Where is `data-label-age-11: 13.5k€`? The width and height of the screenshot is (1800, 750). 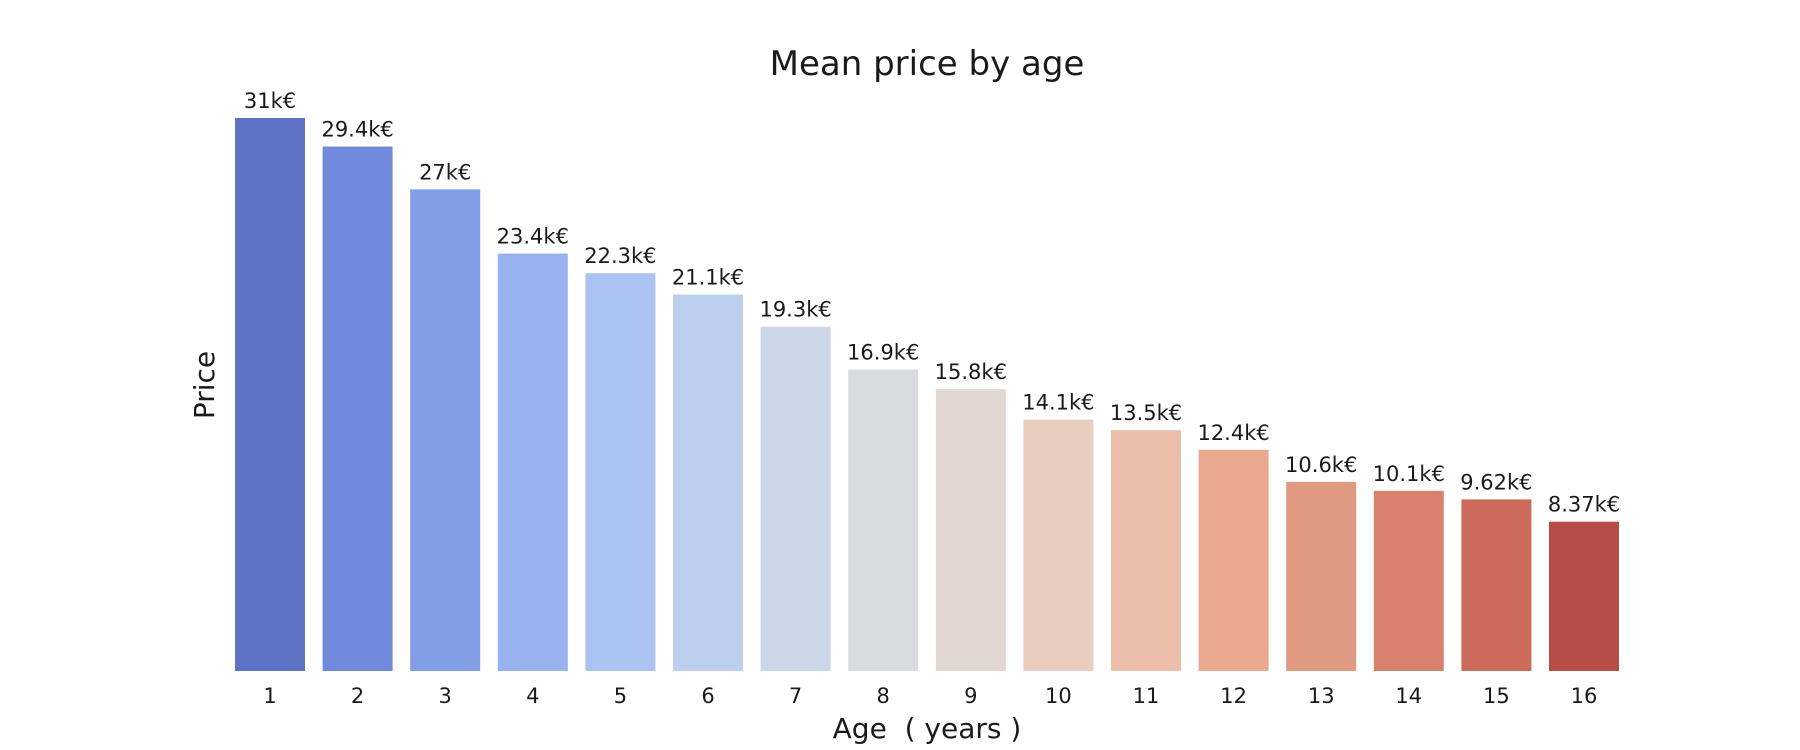 data-label-age-11: 13.5k€ is located at coordinates (1146, 413).